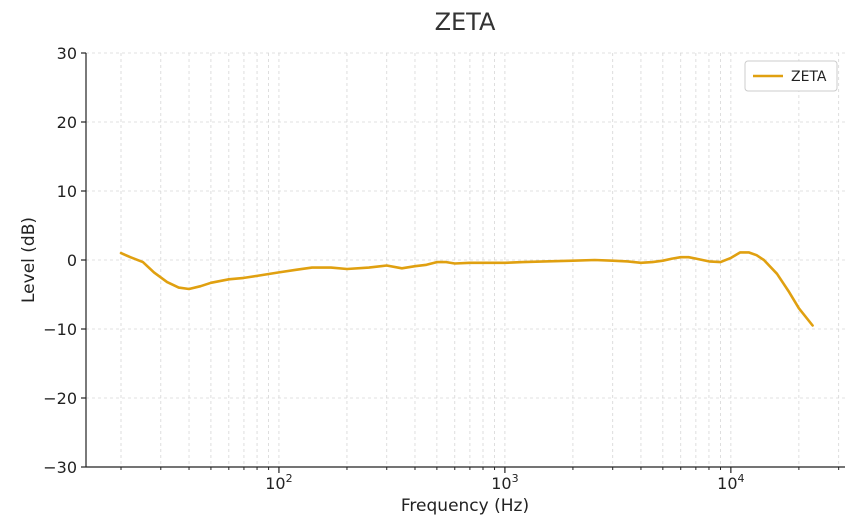  I want to click on x-axis-label: Frequency (Hz), so click(465, 506).